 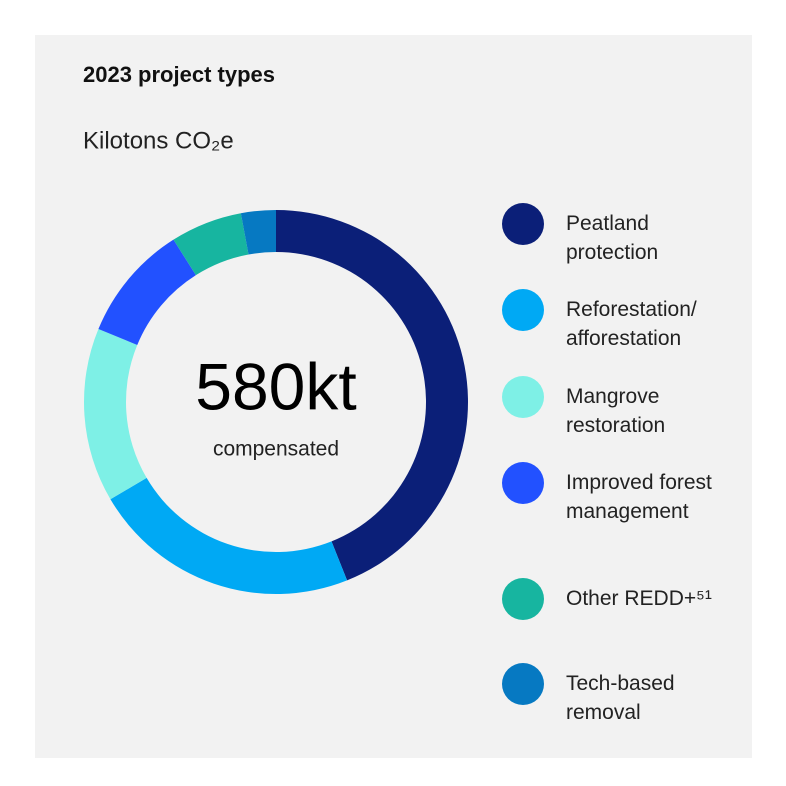 What do you see at coordinates (639, 497) in the screenshot?
I see `legend-label: Improved forest management` at bounding box center [639, 497].